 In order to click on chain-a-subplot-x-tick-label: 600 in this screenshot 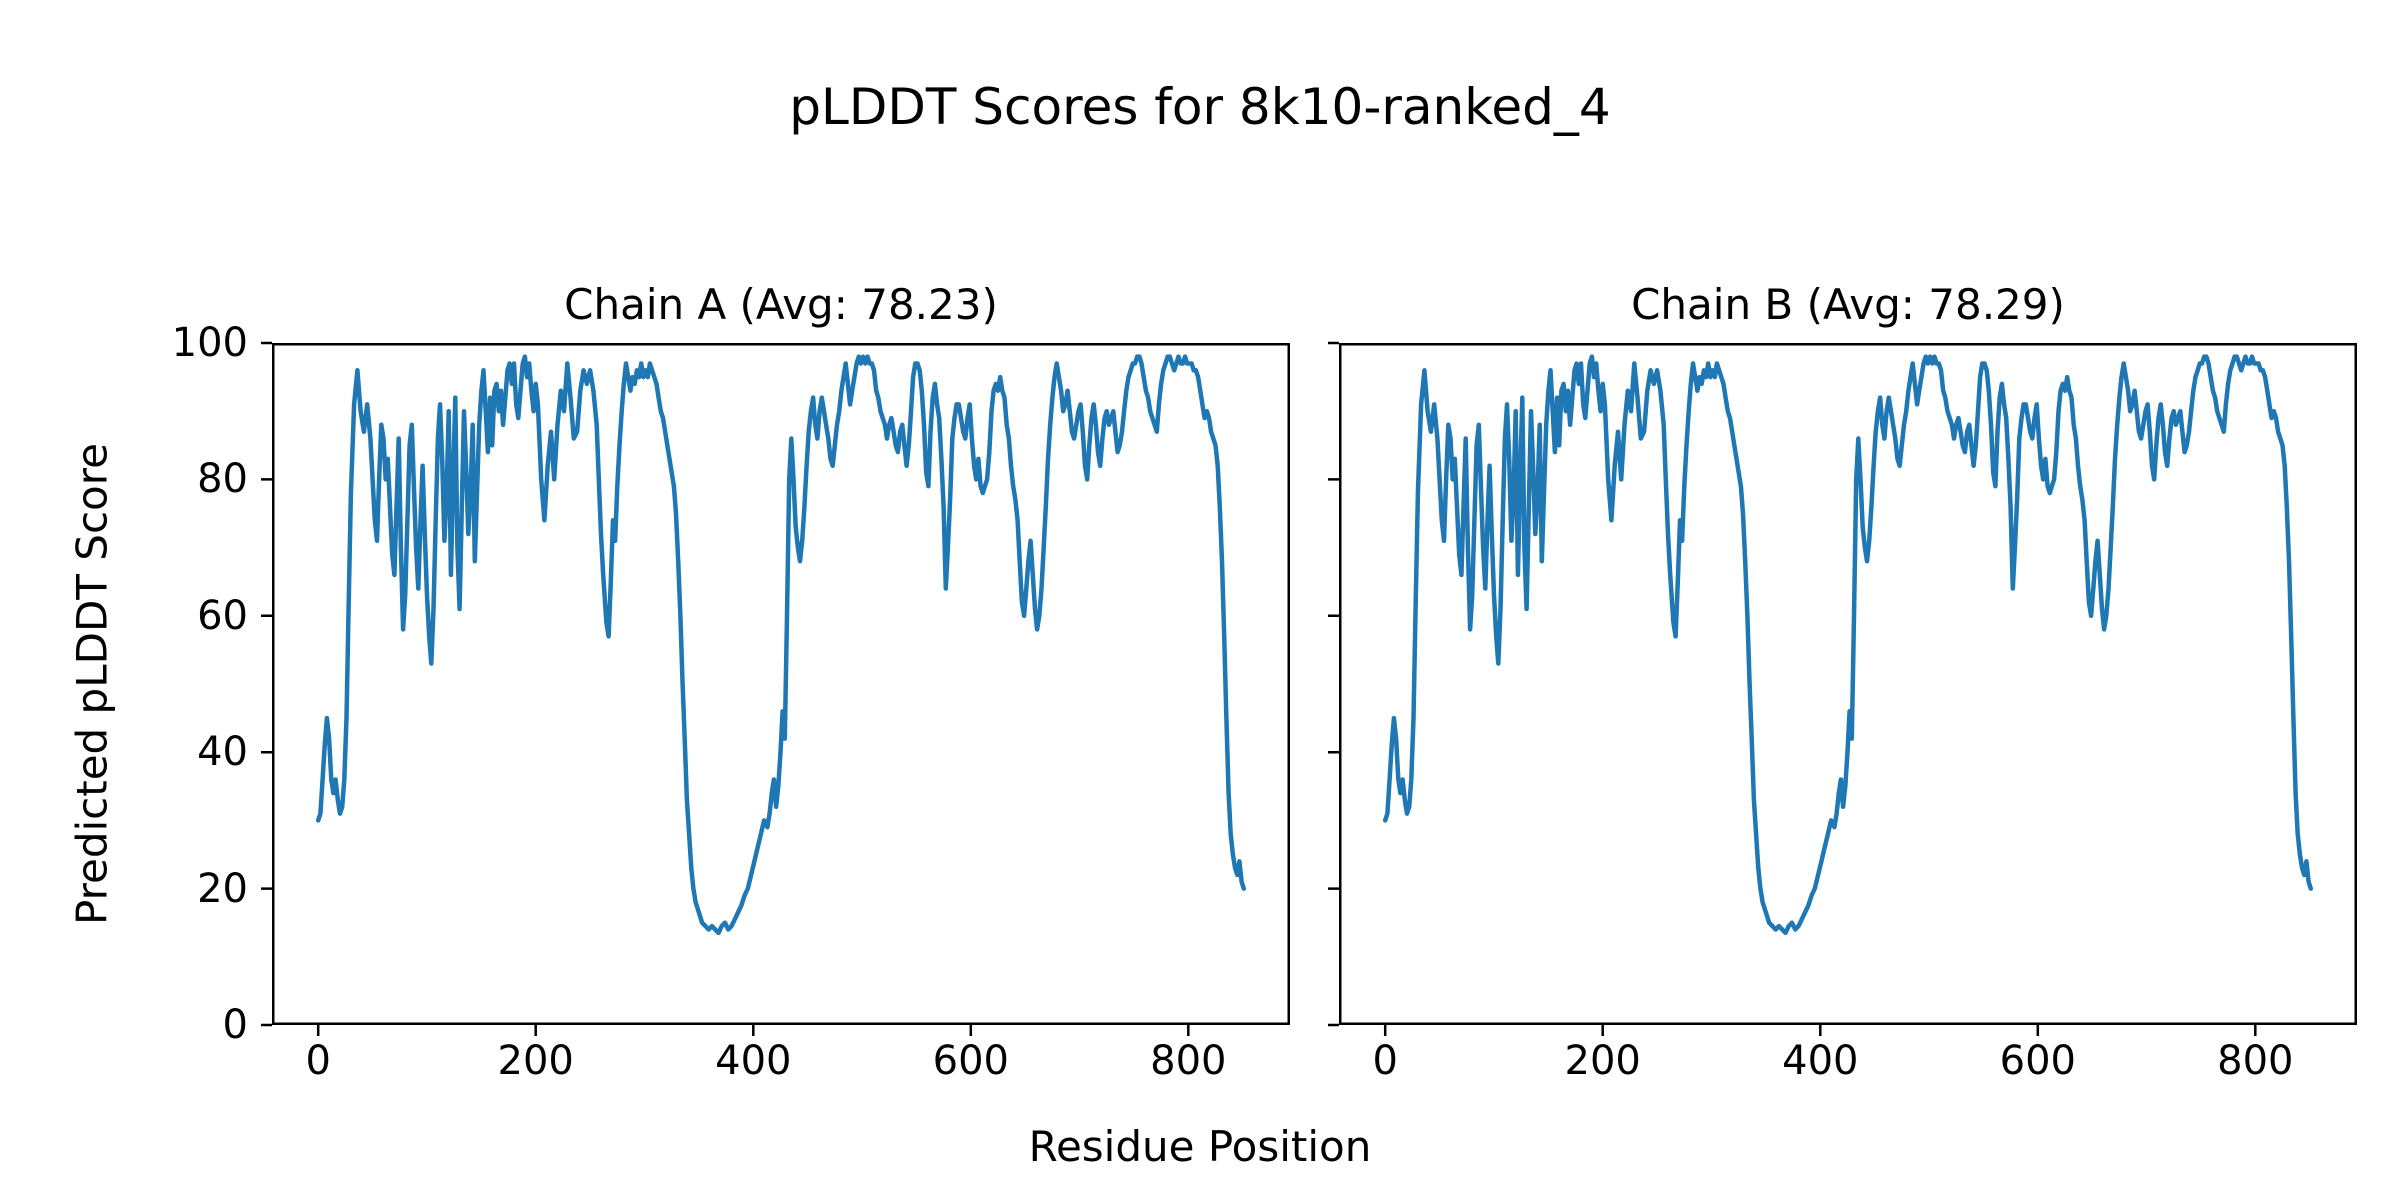, I will do `click(970, 1061)`.